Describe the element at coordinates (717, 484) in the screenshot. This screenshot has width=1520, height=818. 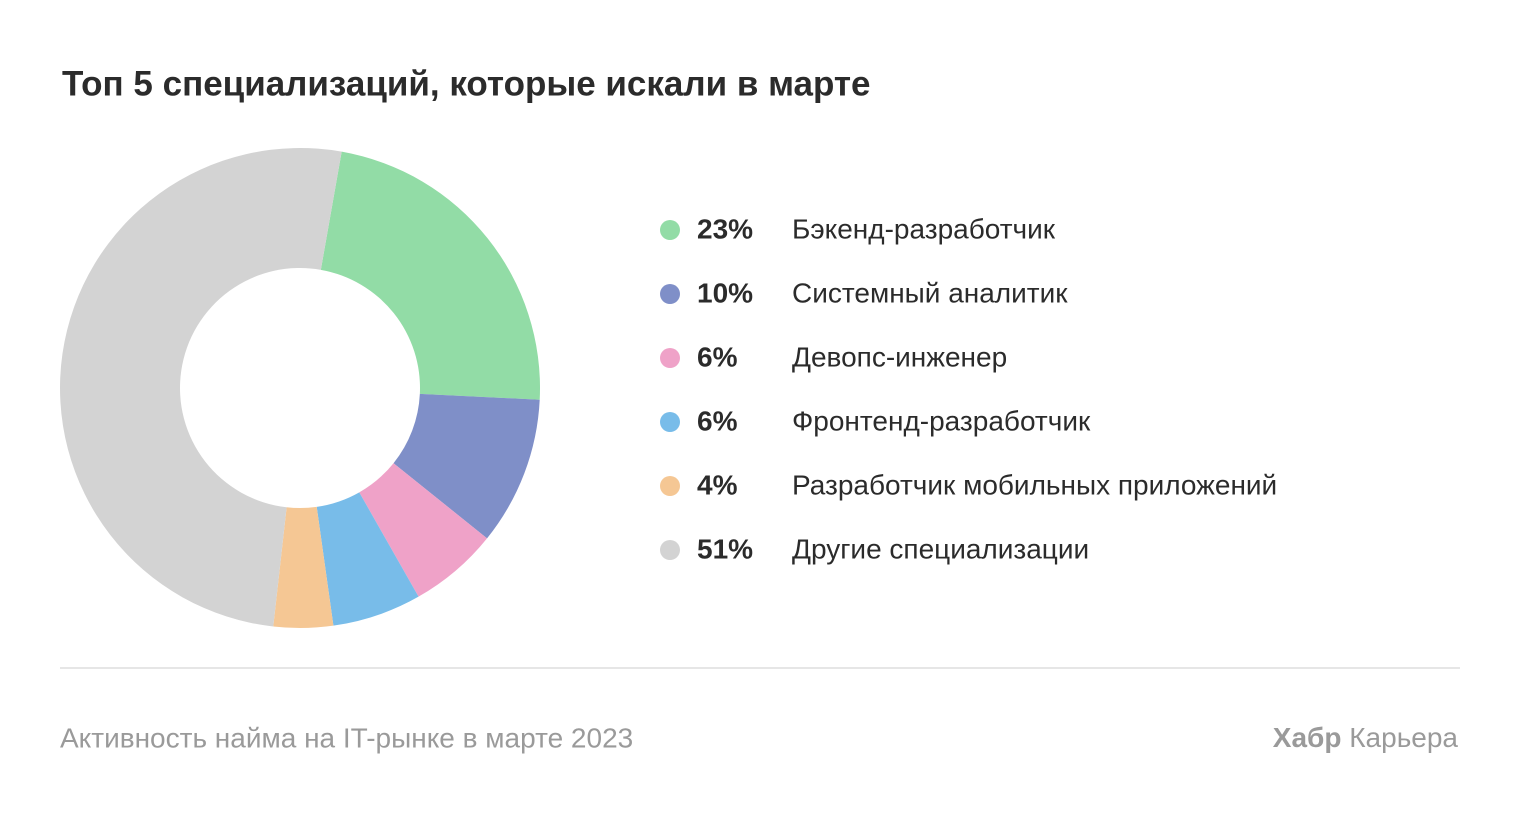
I see `legend-value: 4%` at that location.